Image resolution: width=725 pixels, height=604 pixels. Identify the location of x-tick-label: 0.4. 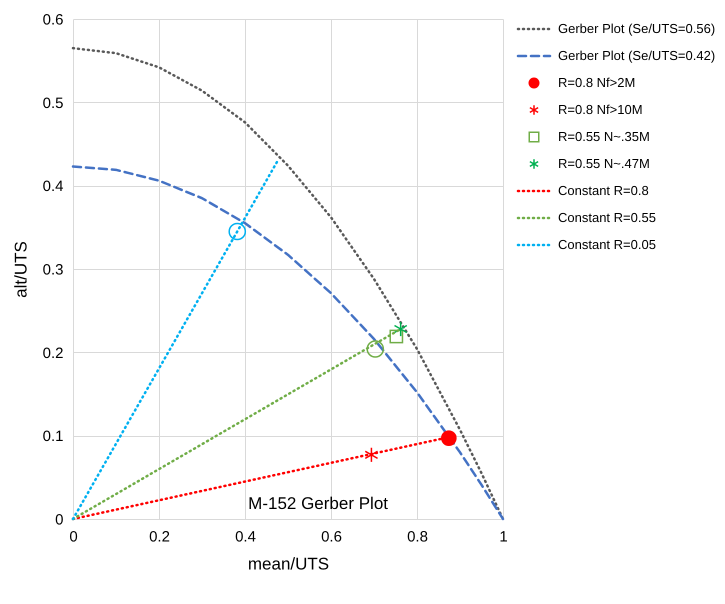
(245, 537).